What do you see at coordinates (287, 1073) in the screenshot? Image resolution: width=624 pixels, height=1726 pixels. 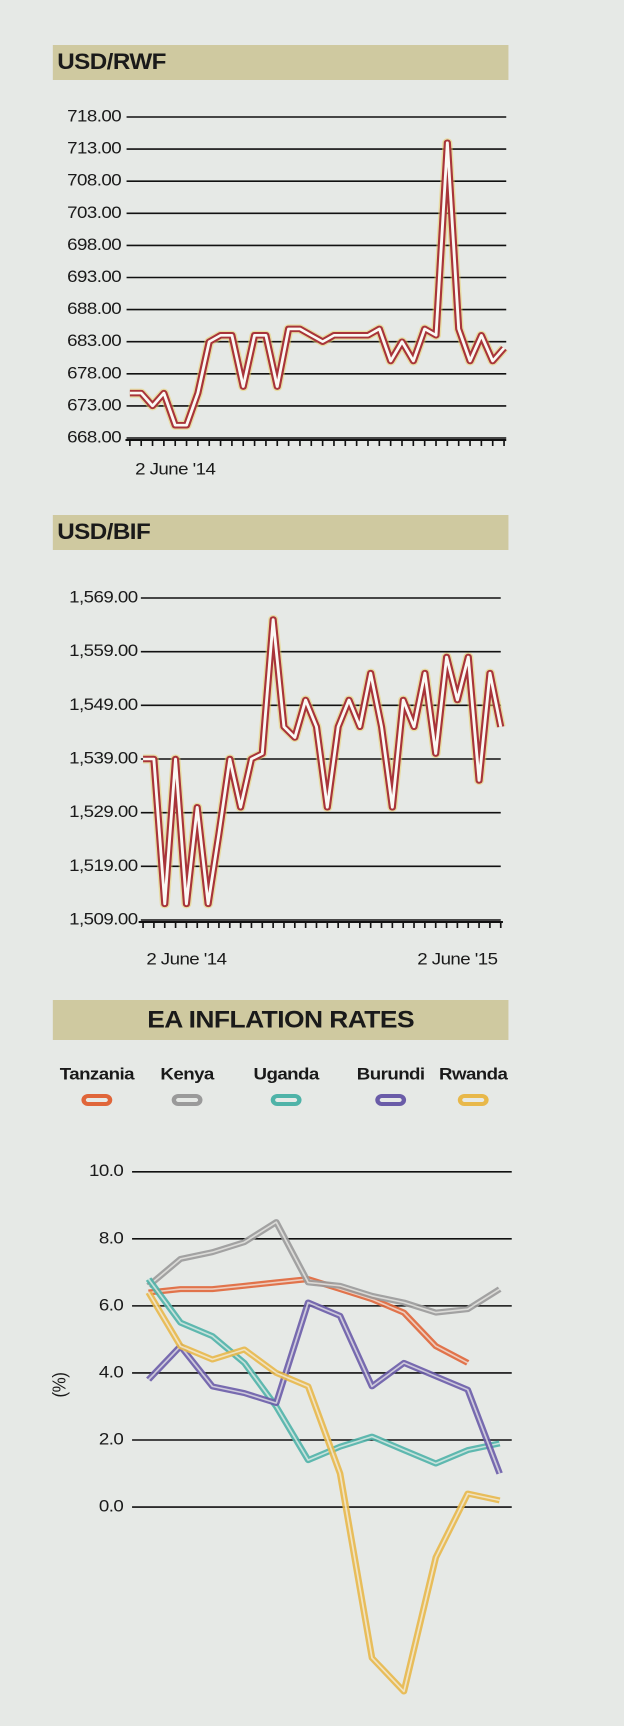 I see `legend-label: Uganda` at bounding box center [287, 1073].